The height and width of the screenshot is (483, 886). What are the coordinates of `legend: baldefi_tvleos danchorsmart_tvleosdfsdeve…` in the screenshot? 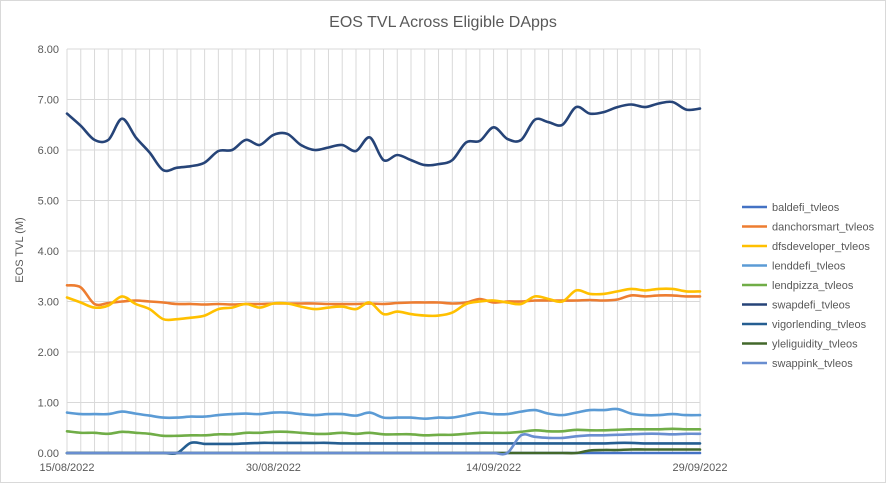 It's located at (808, 286).